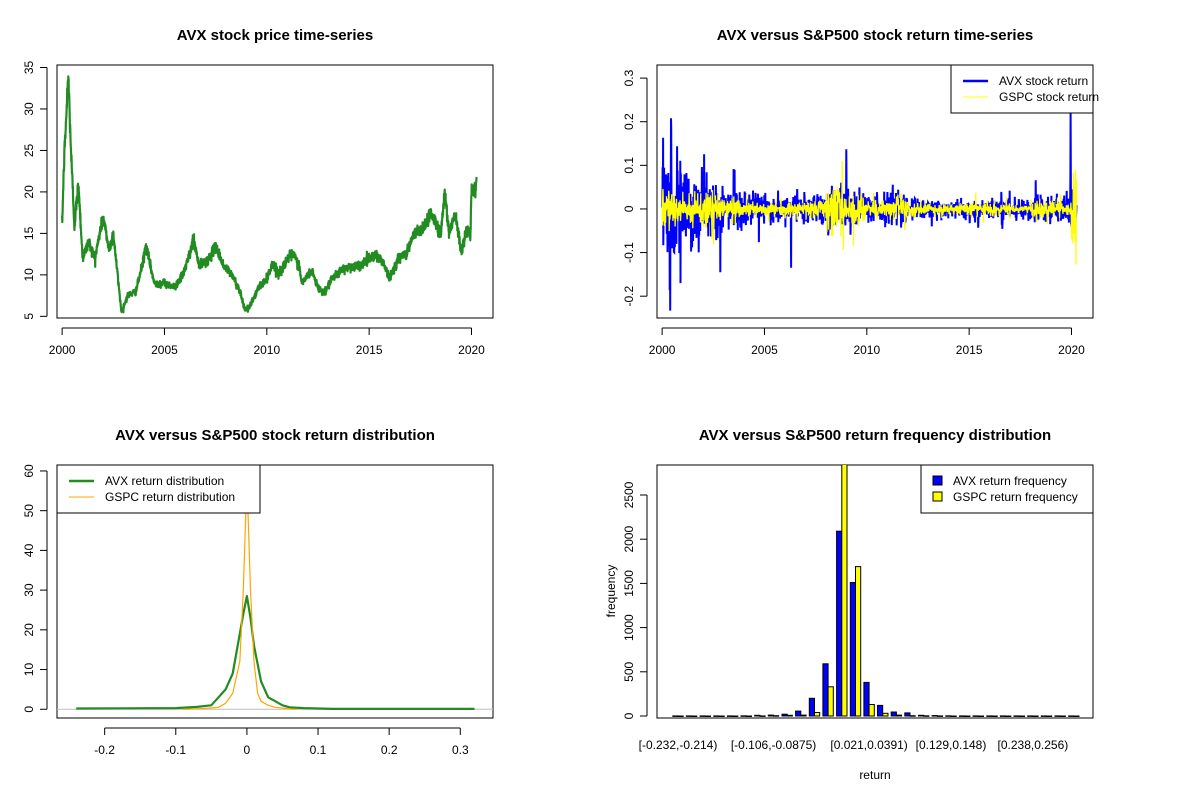 The image size is (1200, 800). I want to click on y-tick-label: 35, so click(29, 67).